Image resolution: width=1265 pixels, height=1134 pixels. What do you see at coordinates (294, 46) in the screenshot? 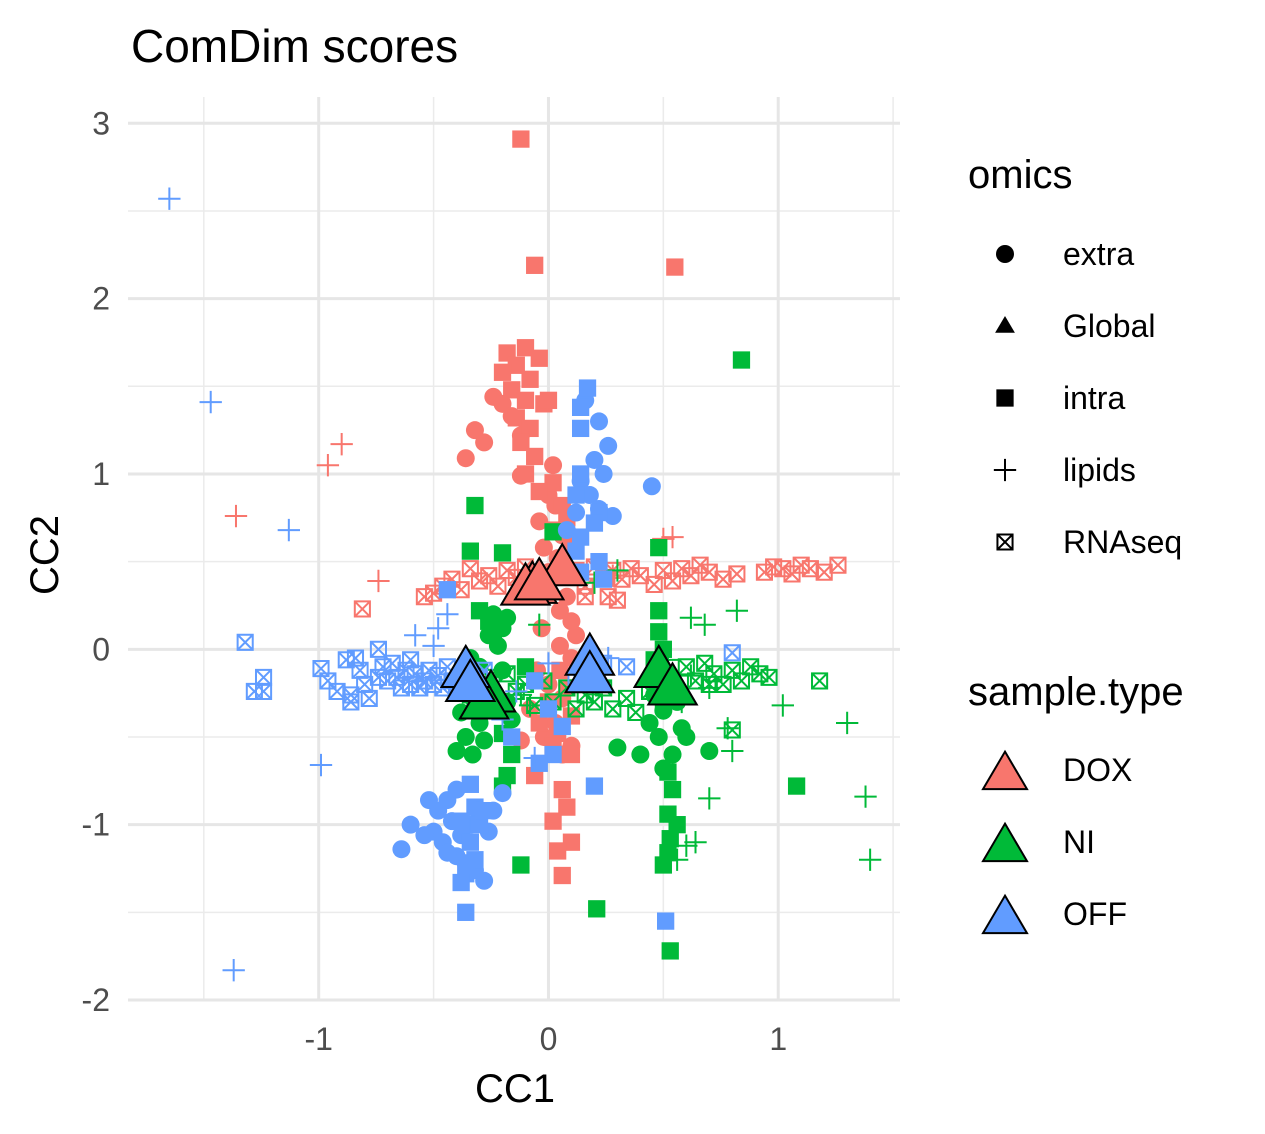
I see `chart-title: ComDim scores` at bounding box center [294, 46].